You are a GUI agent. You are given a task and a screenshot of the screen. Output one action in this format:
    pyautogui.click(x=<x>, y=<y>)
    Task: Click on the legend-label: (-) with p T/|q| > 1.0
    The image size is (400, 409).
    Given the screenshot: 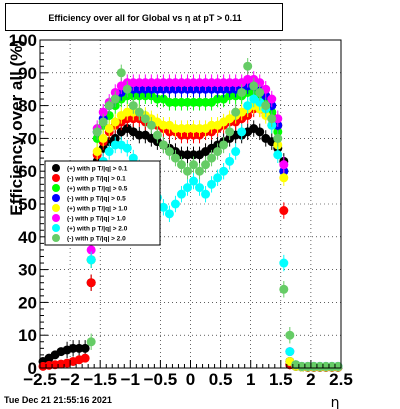 What is the action you would take?
    pyautogui.click(x=96, y=219)
    